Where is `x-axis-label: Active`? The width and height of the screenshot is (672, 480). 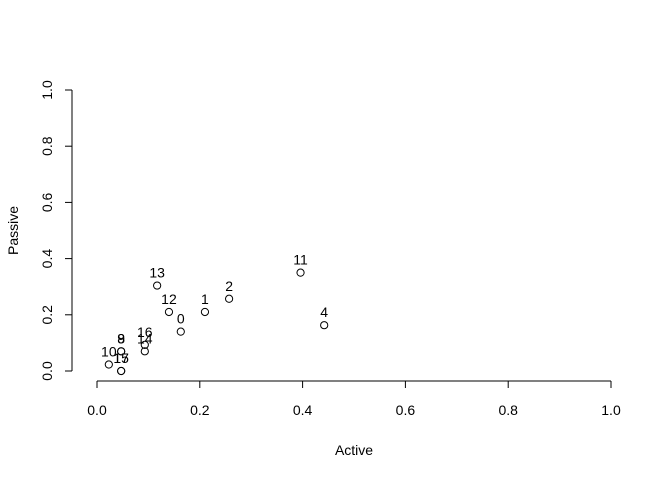
x-axis-label: Active is located at coordinates (354, 450).